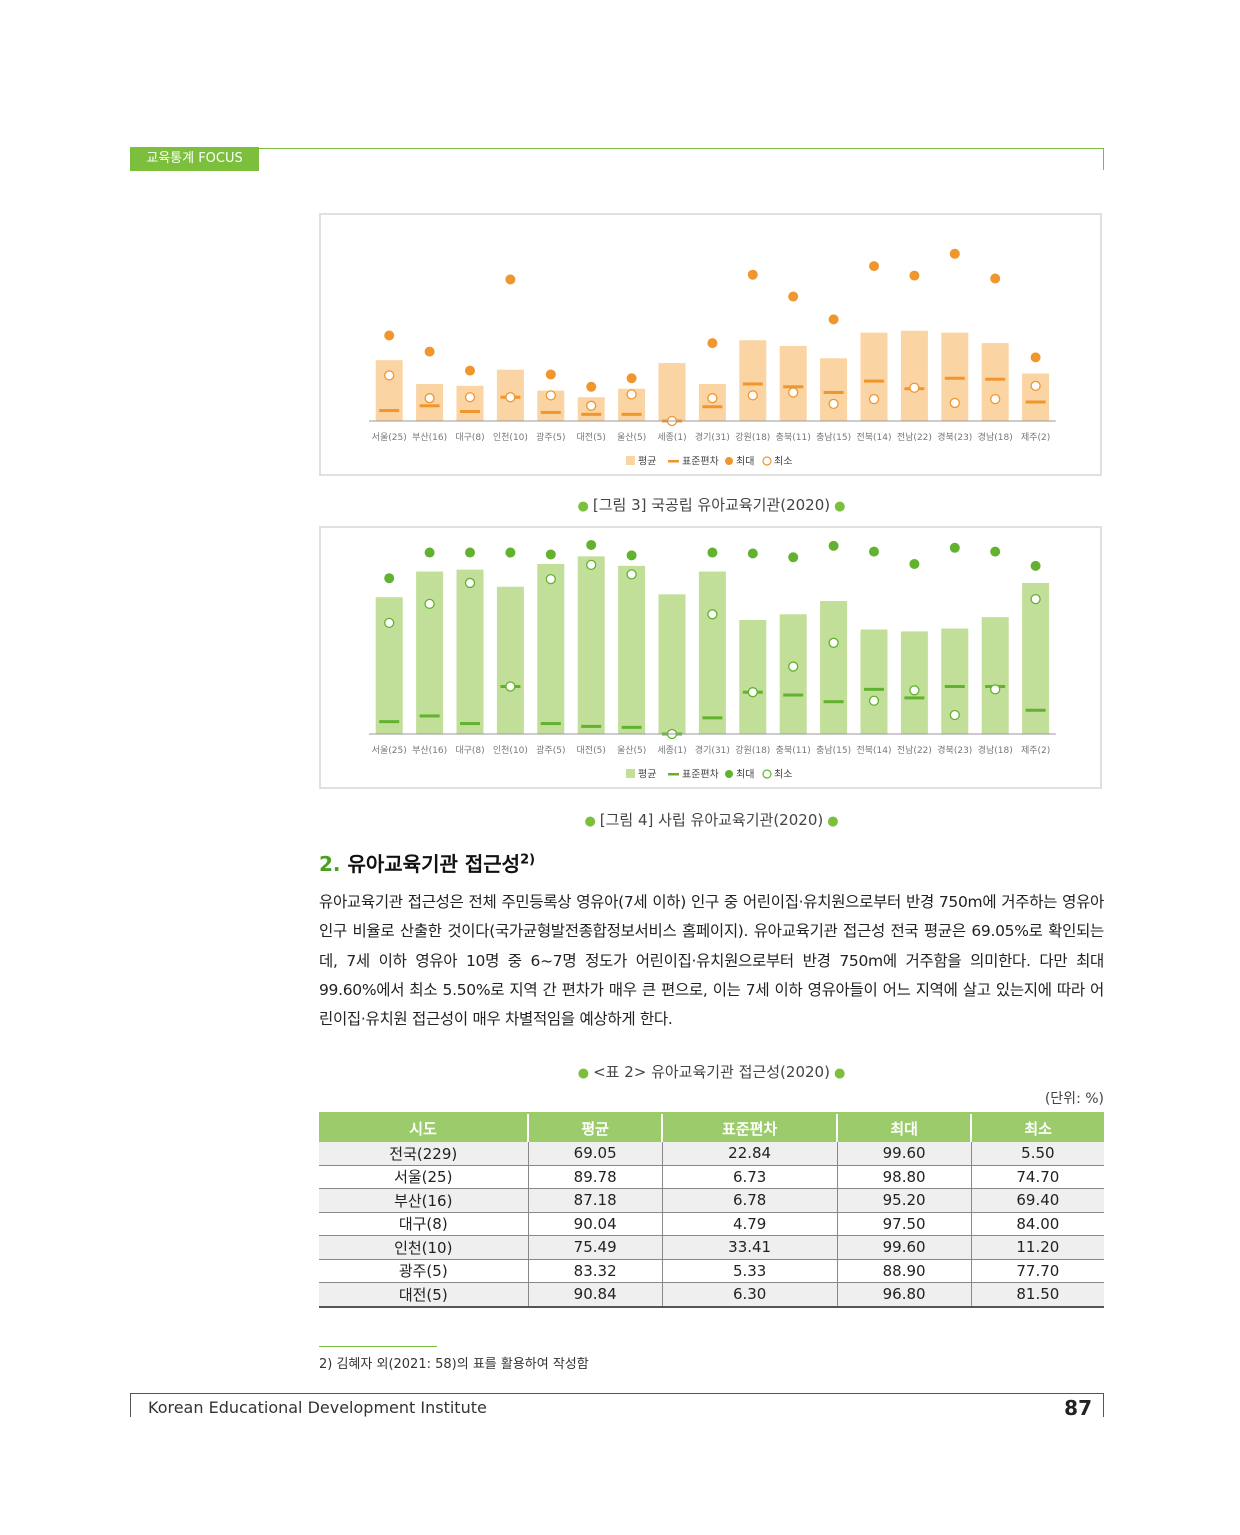  Describe the element at coordinates (749, 1224) in the screenshot. I see `table-cell: 4.79` at that location.